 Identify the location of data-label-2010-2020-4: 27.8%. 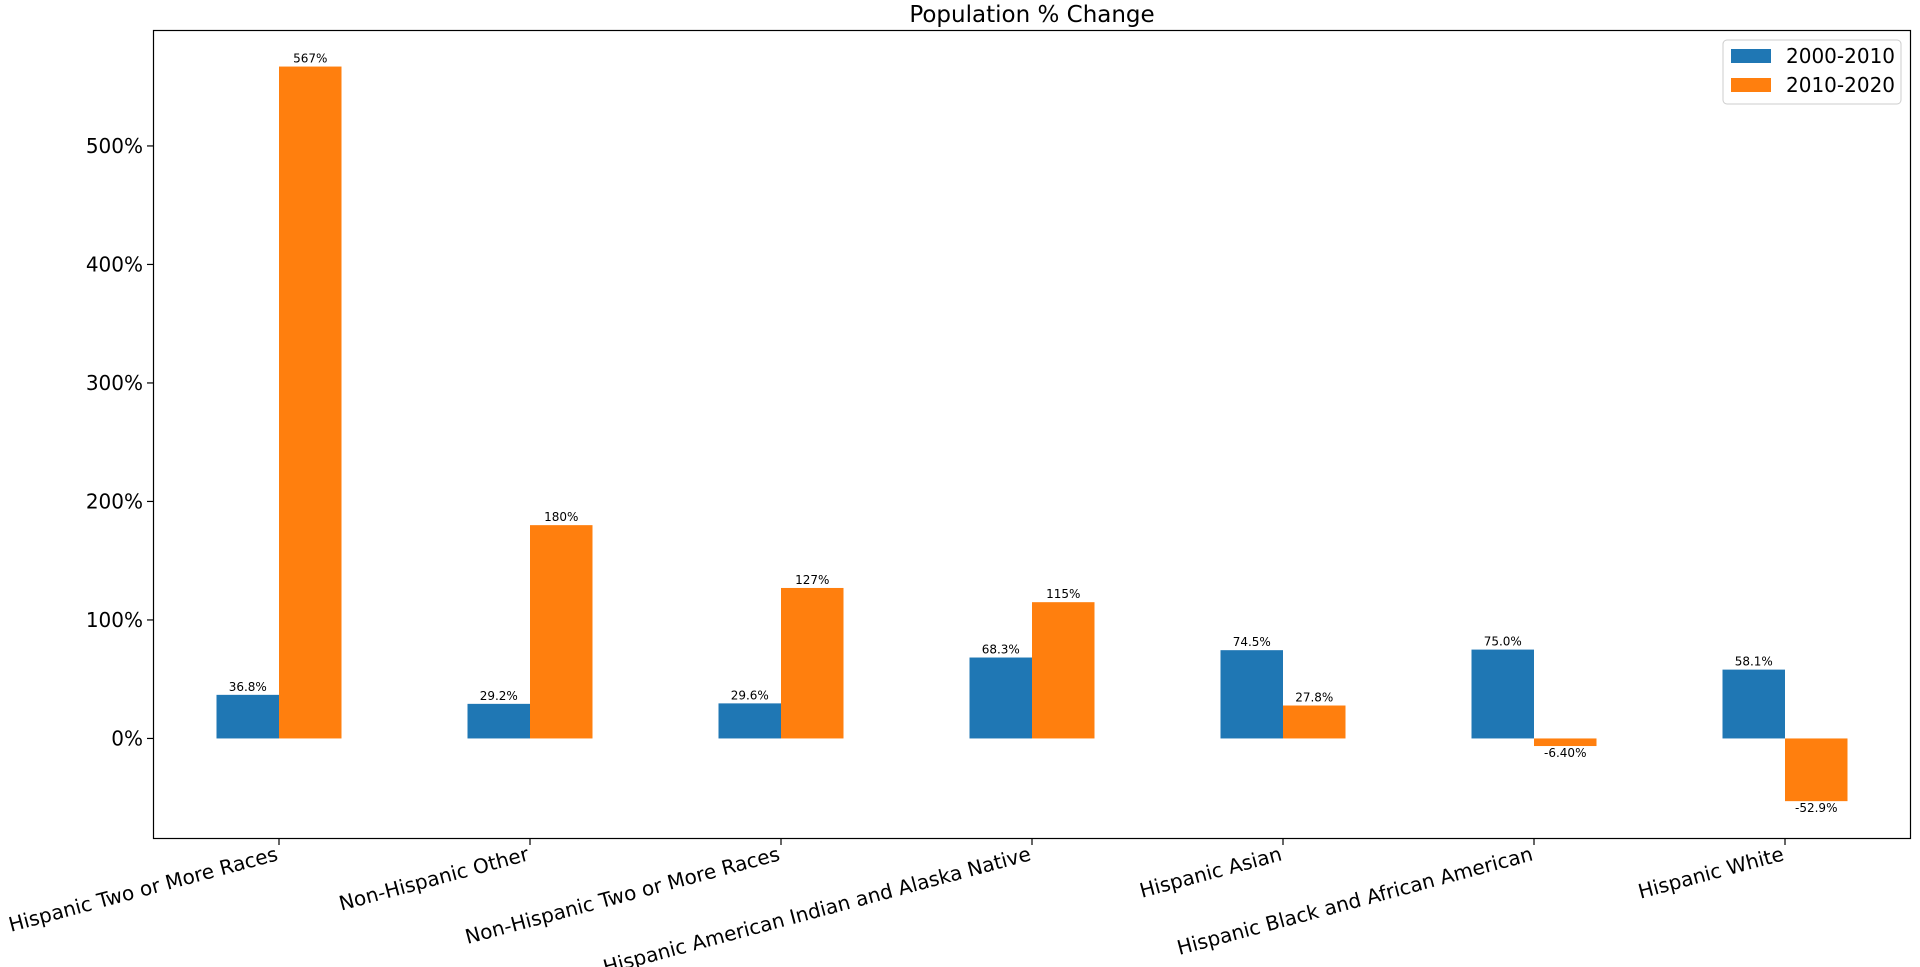
(1314, 698).